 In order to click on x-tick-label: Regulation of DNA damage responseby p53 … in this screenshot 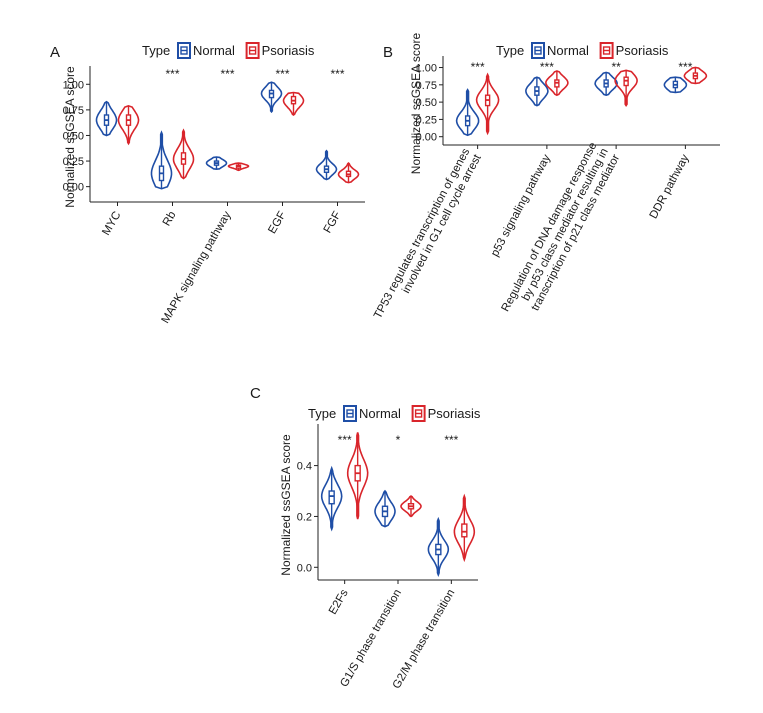, I will do `click(561, 233)`.